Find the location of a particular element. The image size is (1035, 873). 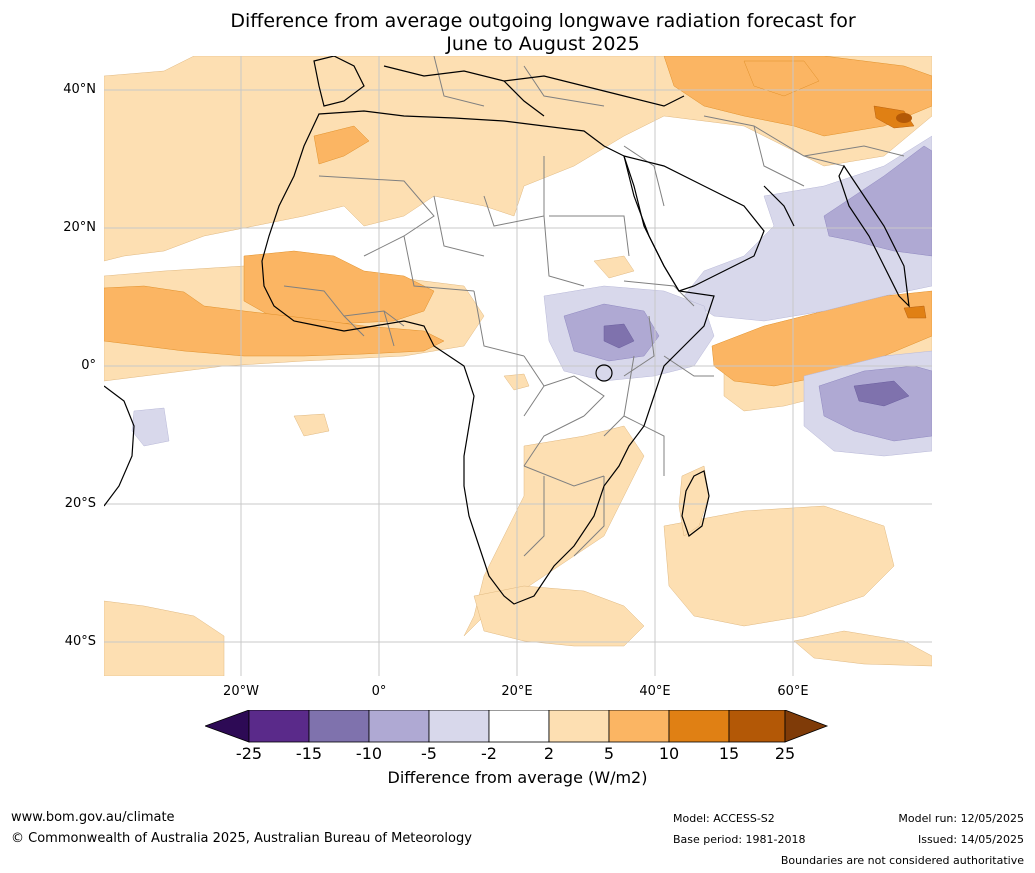

lon-label-40e: 40°E is located at coordinates (655, 691).